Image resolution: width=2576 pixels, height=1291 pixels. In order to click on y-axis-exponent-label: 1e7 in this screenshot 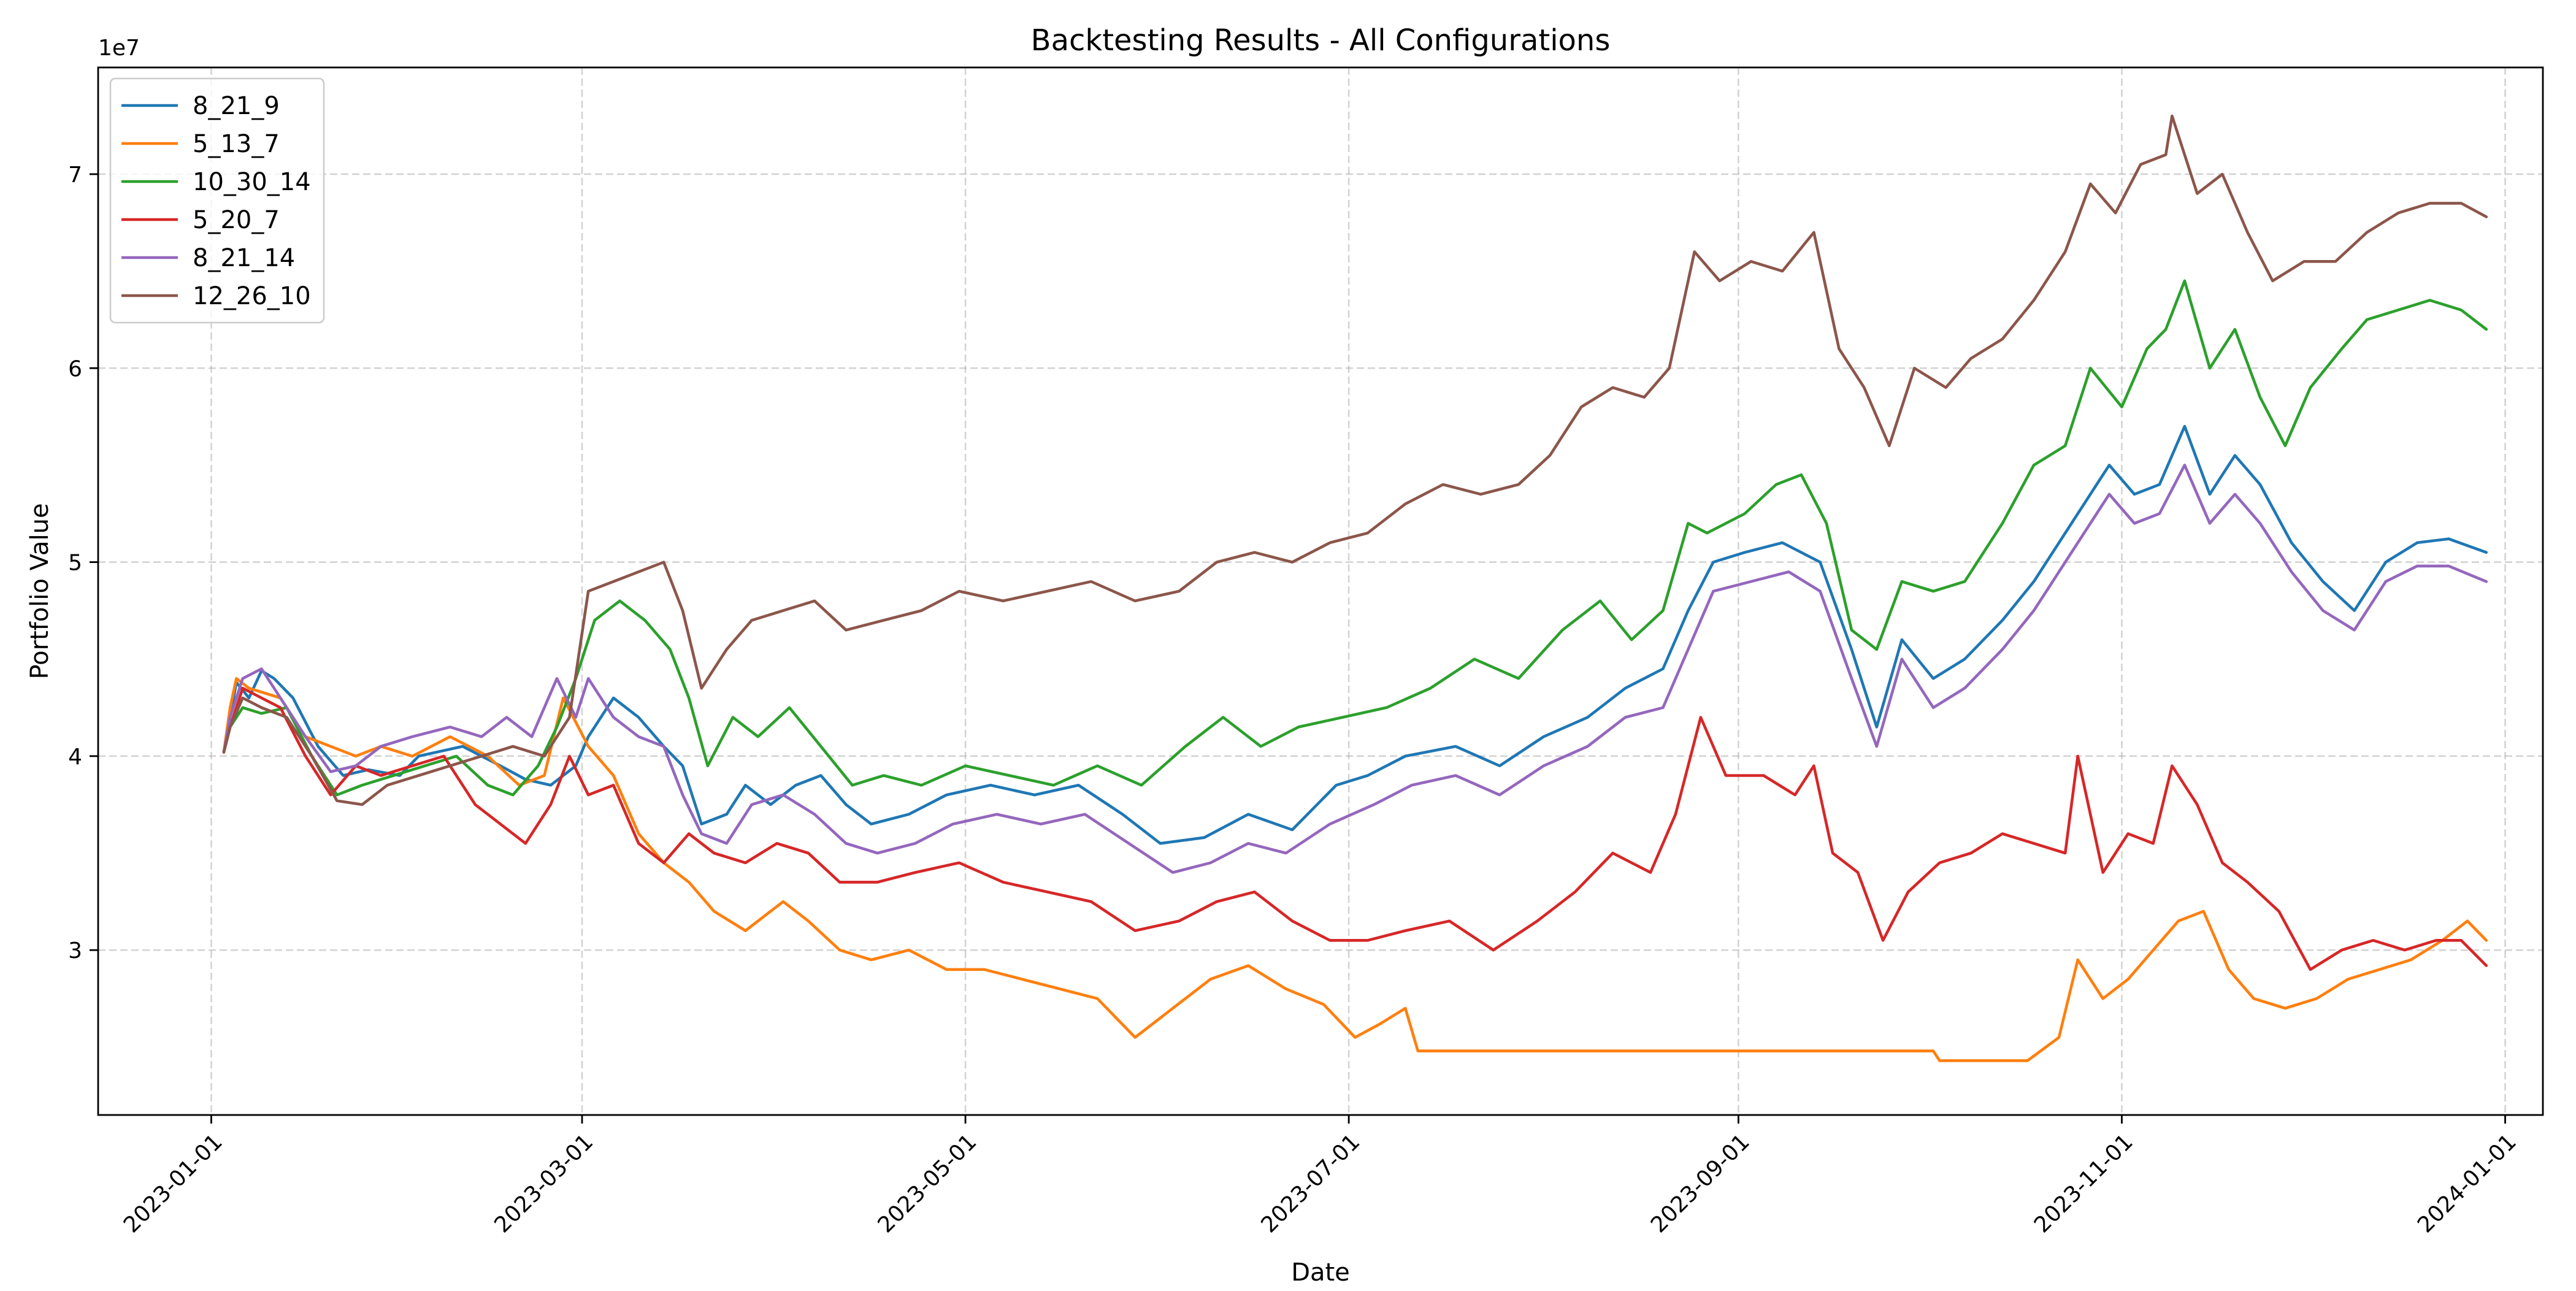, I will do `click(119, 48)`.